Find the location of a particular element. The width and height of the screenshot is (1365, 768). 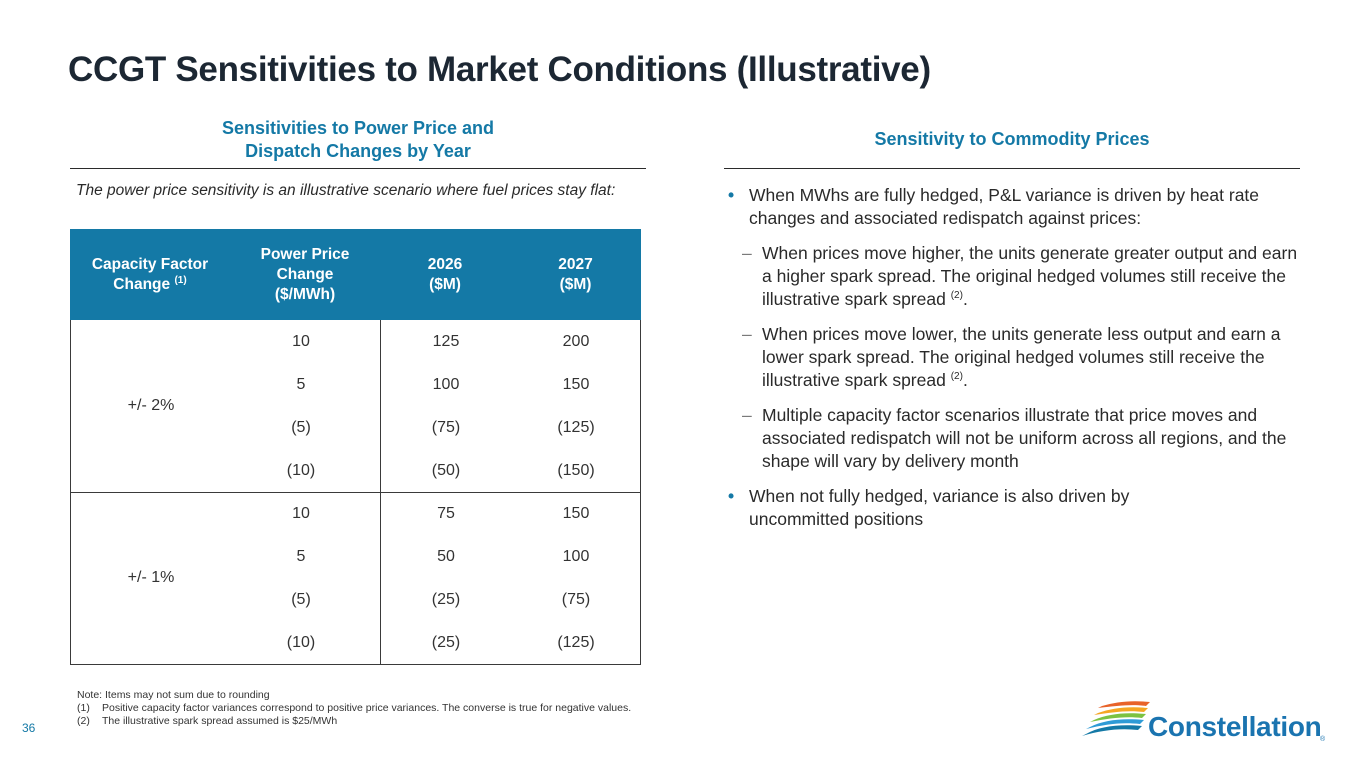

header-capacity-factor: Capacity Factor Change (1) is located at coordinates (150, 274).